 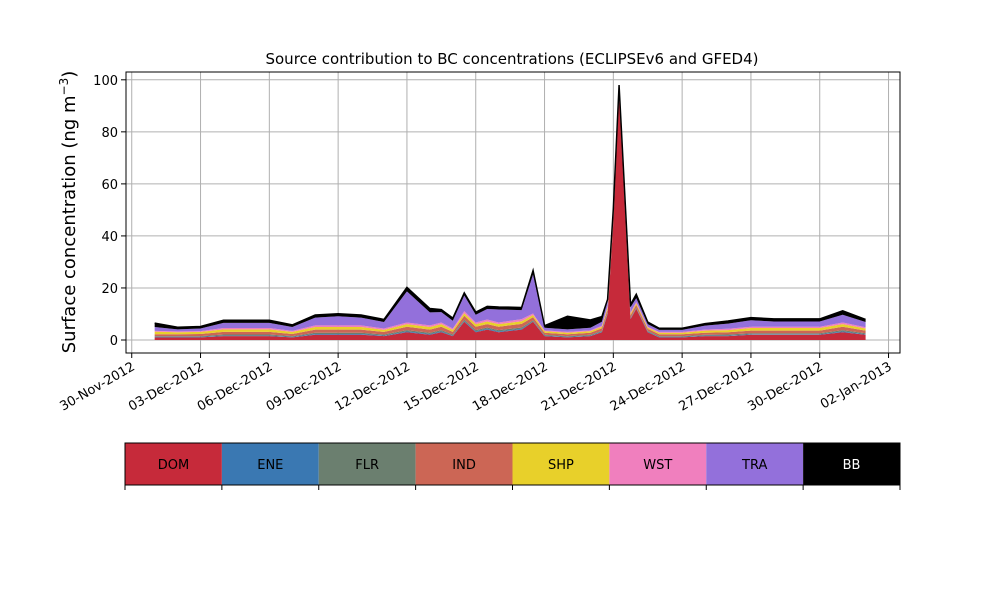 I want to click on legend-colorbar: DOM ENE FLR IND SHP WST TRA BB, so click(x=512, y=466).